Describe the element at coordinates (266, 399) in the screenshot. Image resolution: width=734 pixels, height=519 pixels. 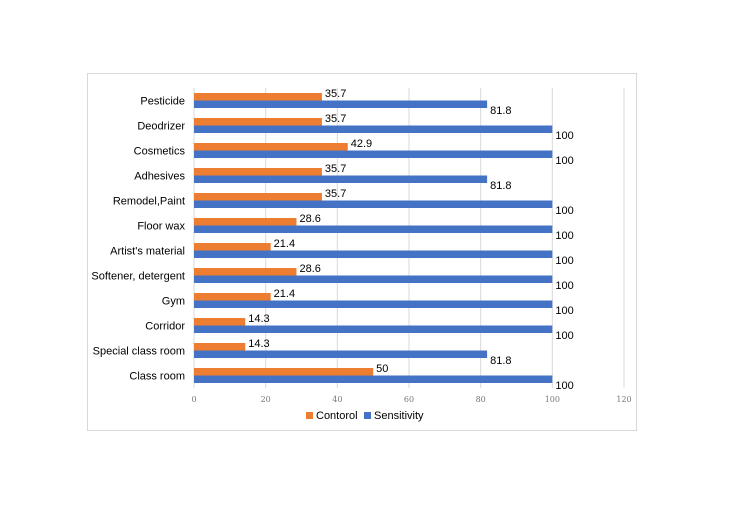
I see `x-tick-label: 20` at that location.